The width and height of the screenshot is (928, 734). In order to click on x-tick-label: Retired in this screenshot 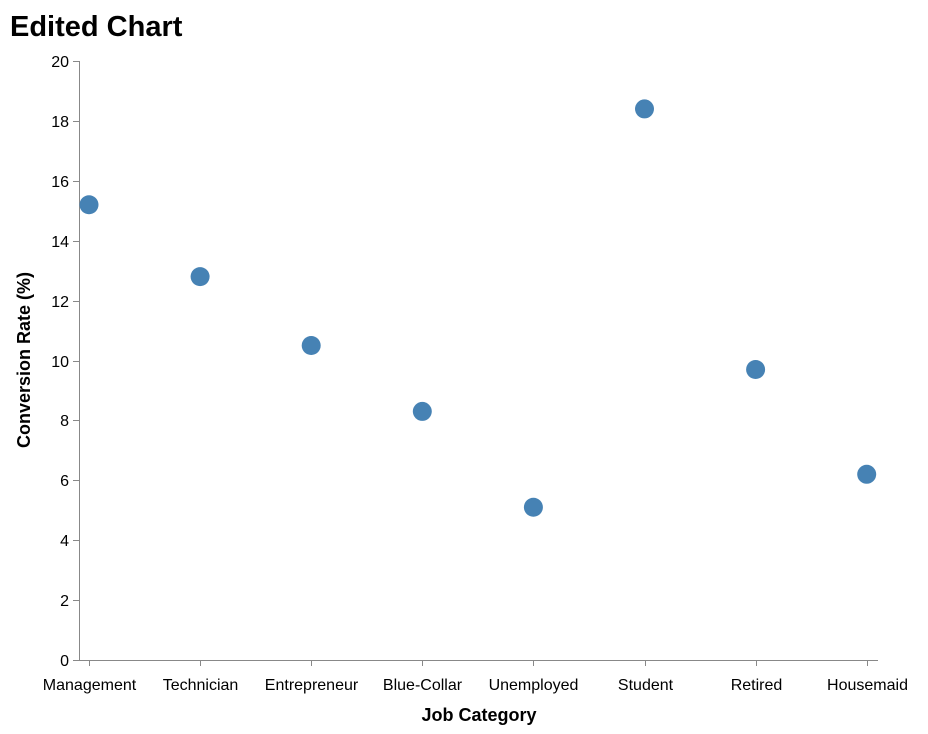, I will do `click(757, 685)`.